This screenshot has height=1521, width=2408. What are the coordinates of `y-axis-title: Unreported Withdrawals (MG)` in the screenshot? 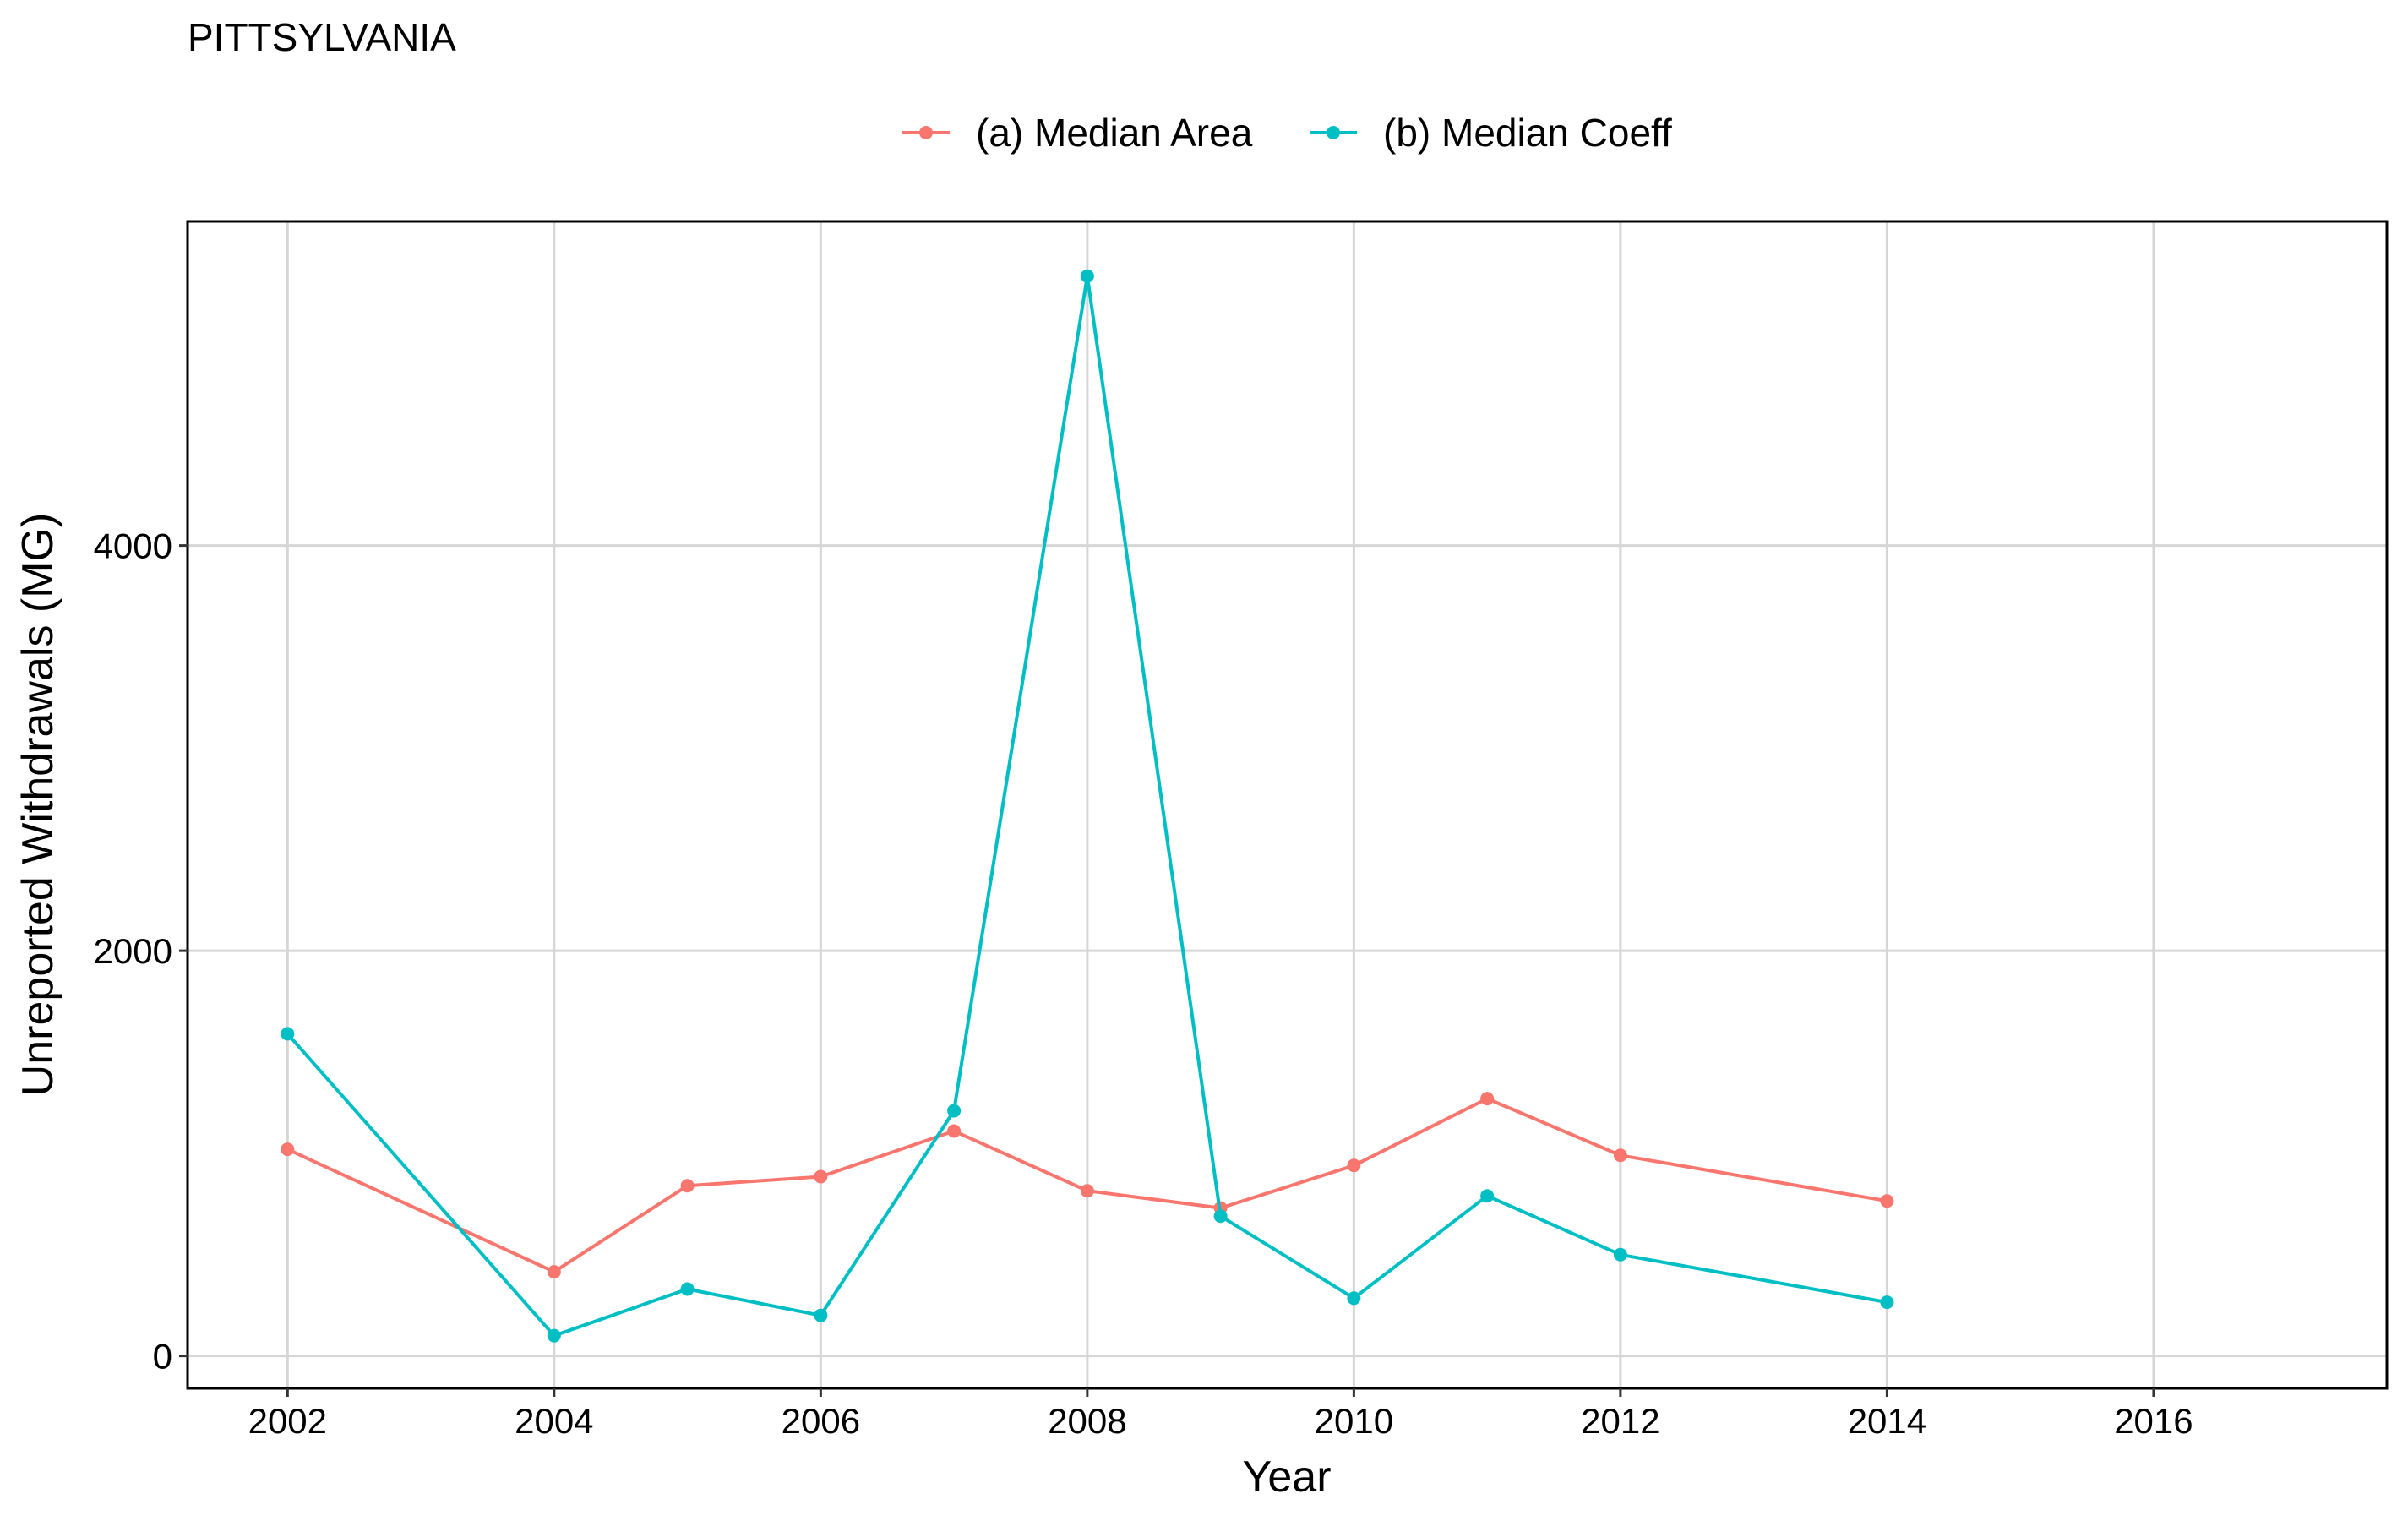 It's located at (38, 805).